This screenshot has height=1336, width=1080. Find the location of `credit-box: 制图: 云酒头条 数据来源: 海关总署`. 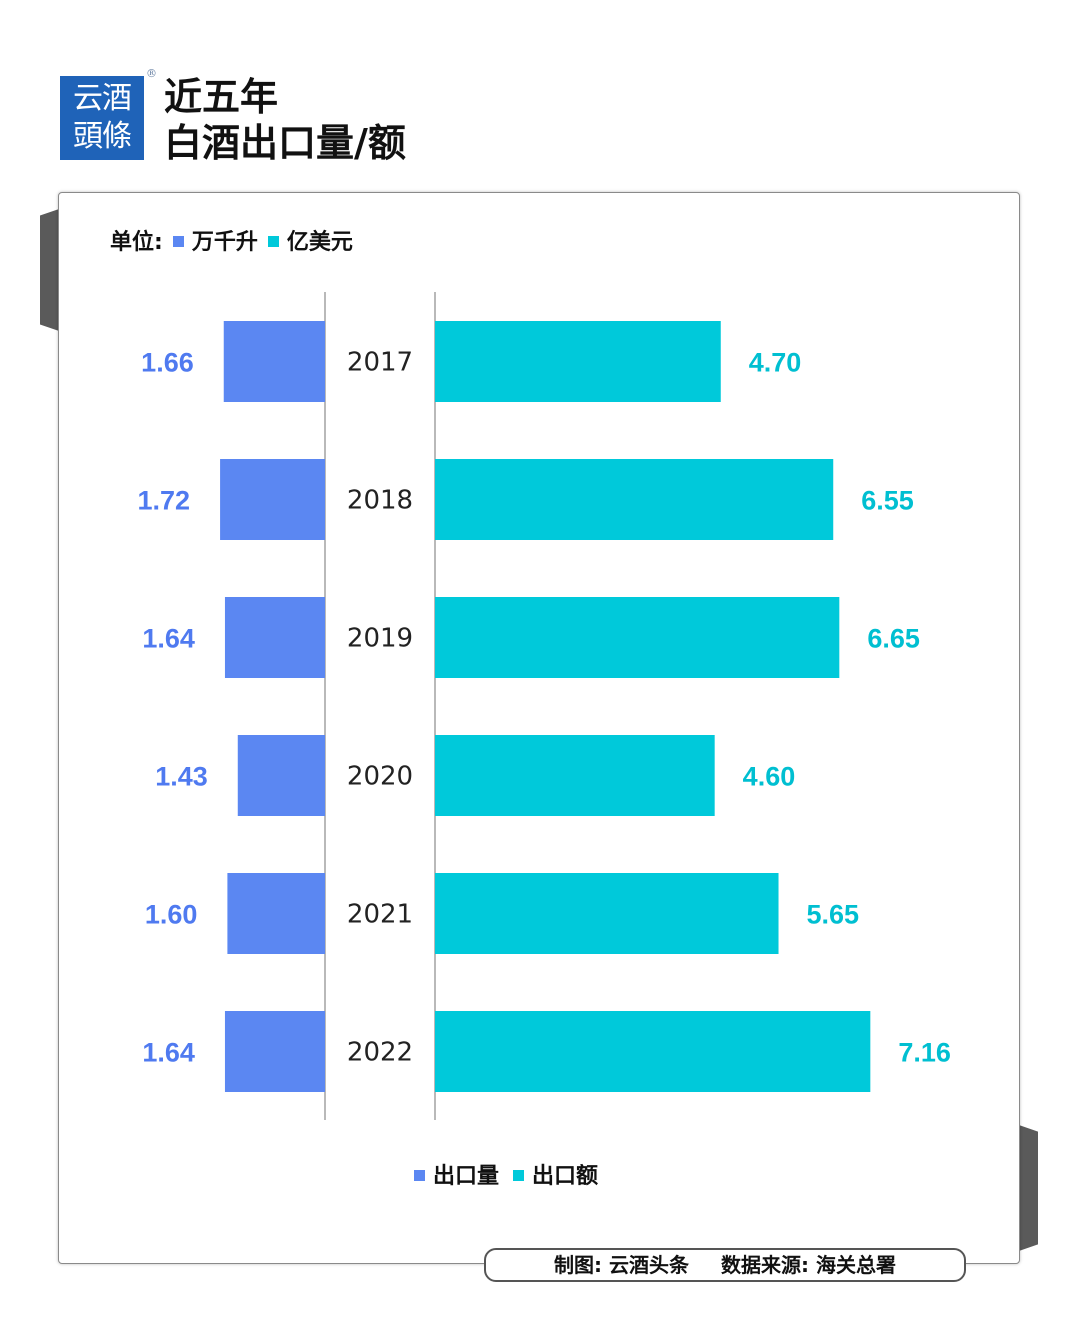

credit-box: 制图: 云酒头条 数据来源: 海关总署 is located at coordinates (725, 1265).